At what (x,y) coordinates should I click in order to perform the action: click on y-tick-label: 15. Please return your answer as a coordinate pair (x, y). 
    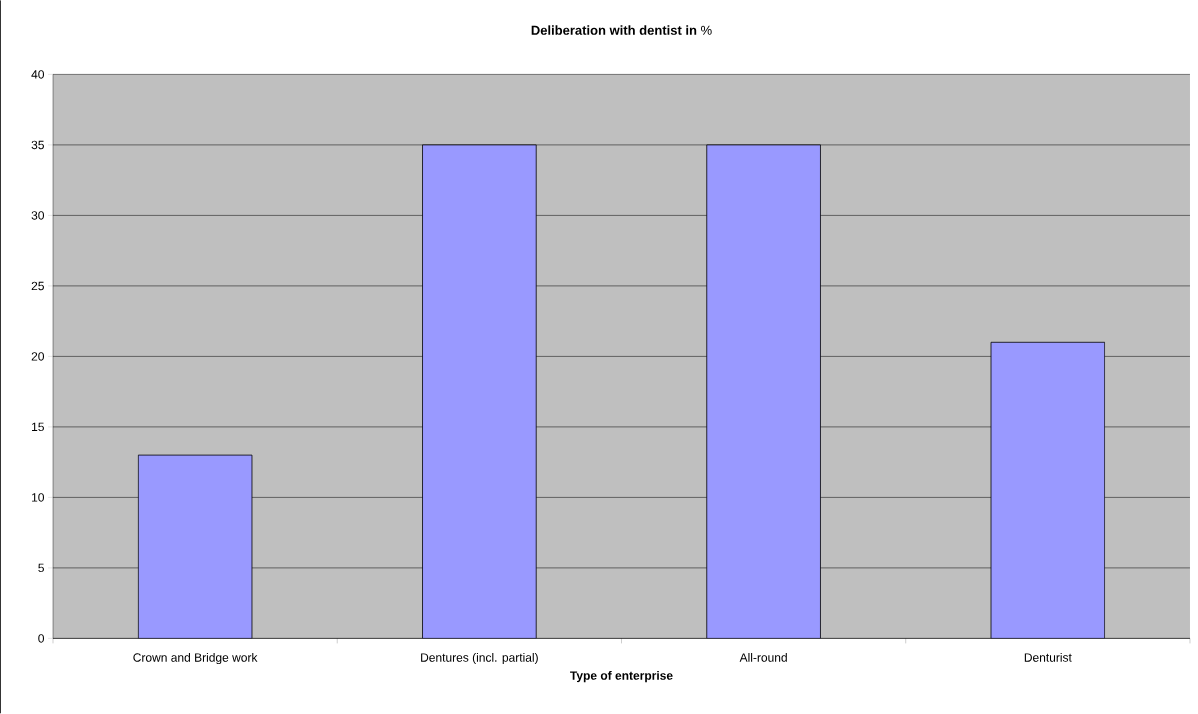
    Looking at the image, I should click on (38, 427).